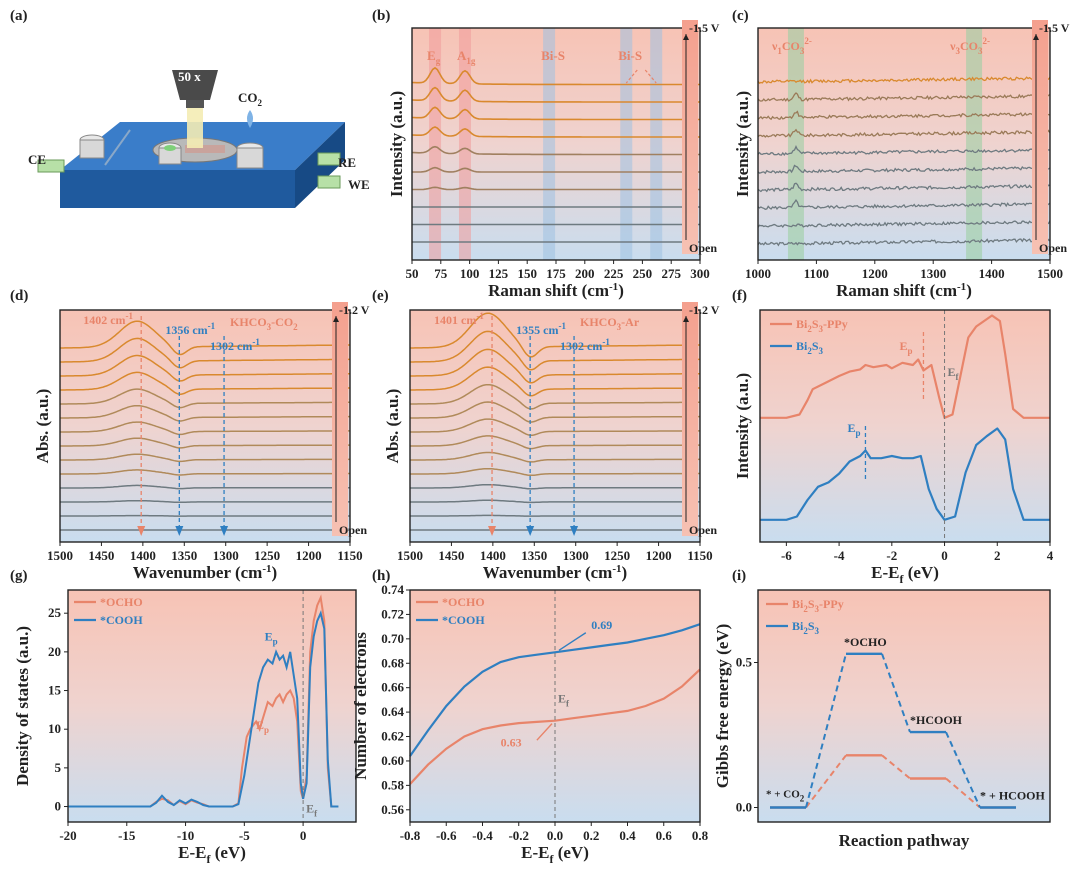 This screenshot has width=1080, height=869. What do you see at coordinates (275, 572) in the screenshot?
I see `x-axis-title-part-2: )` at bounding box center [275, 572].